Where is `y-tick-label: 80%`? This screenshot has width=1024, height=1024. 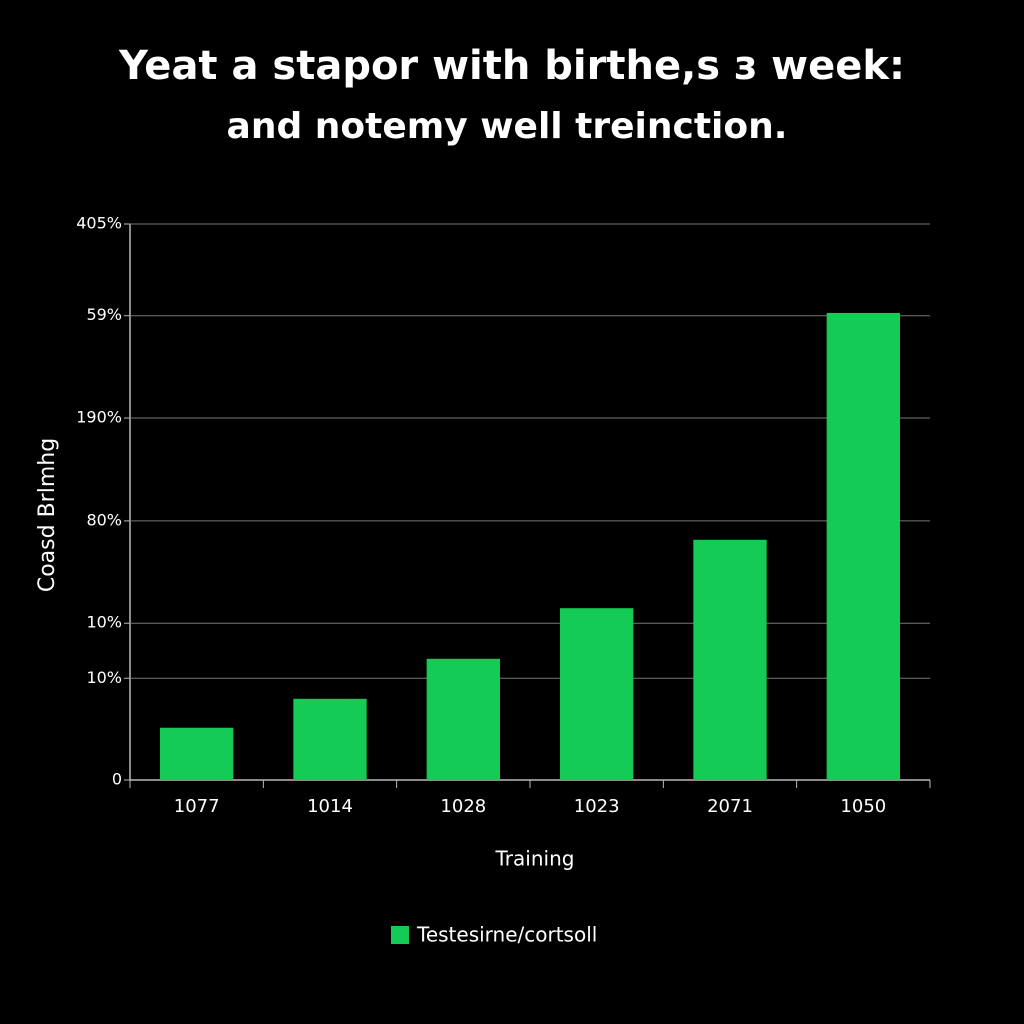 y-tick-label: 80% is located at coordinates (104, 519).